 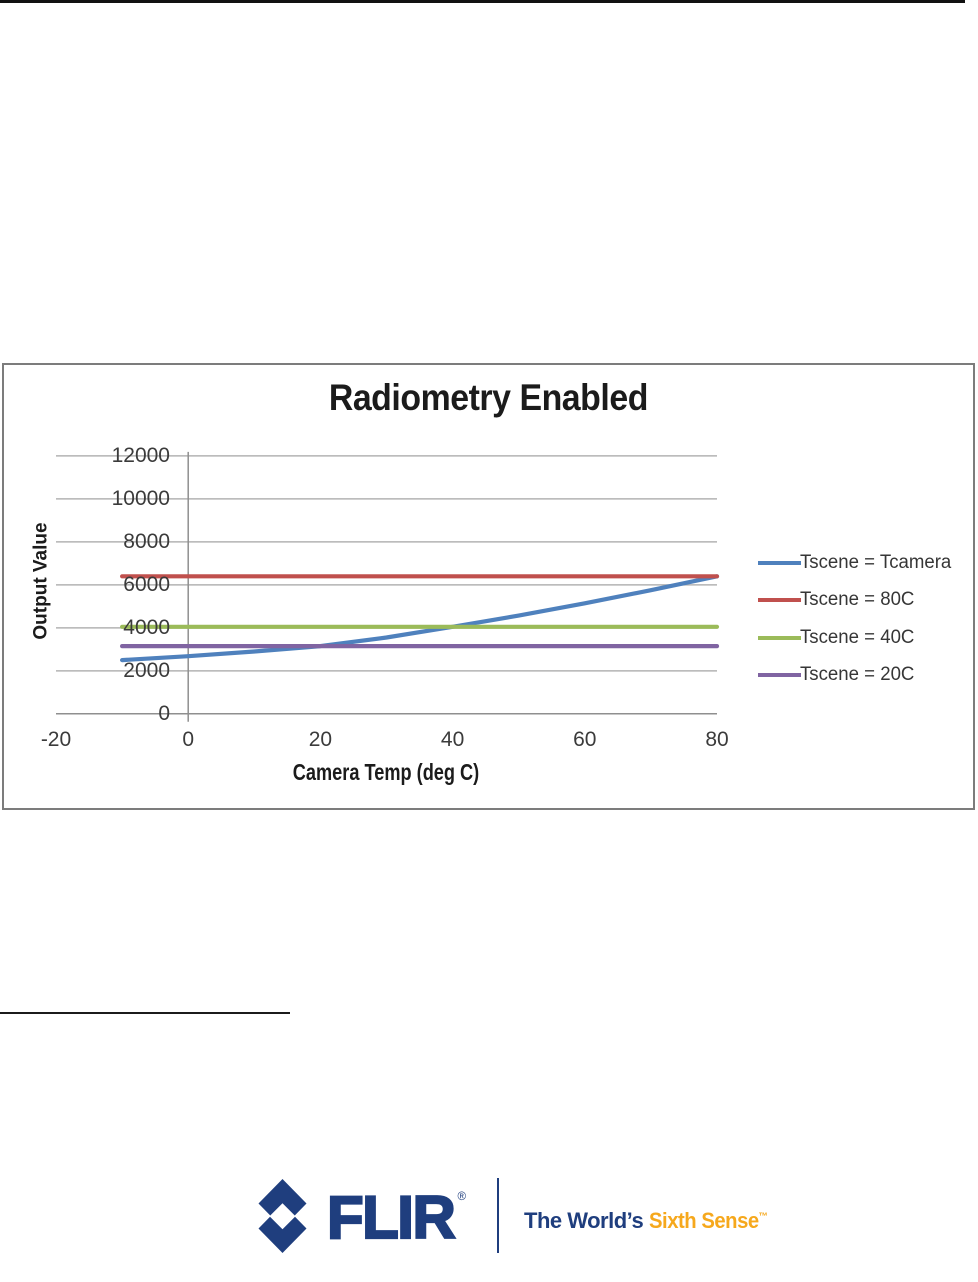 I want to click on x-axis-title: Camera Temp (deg C), so click(x=386, y=771).